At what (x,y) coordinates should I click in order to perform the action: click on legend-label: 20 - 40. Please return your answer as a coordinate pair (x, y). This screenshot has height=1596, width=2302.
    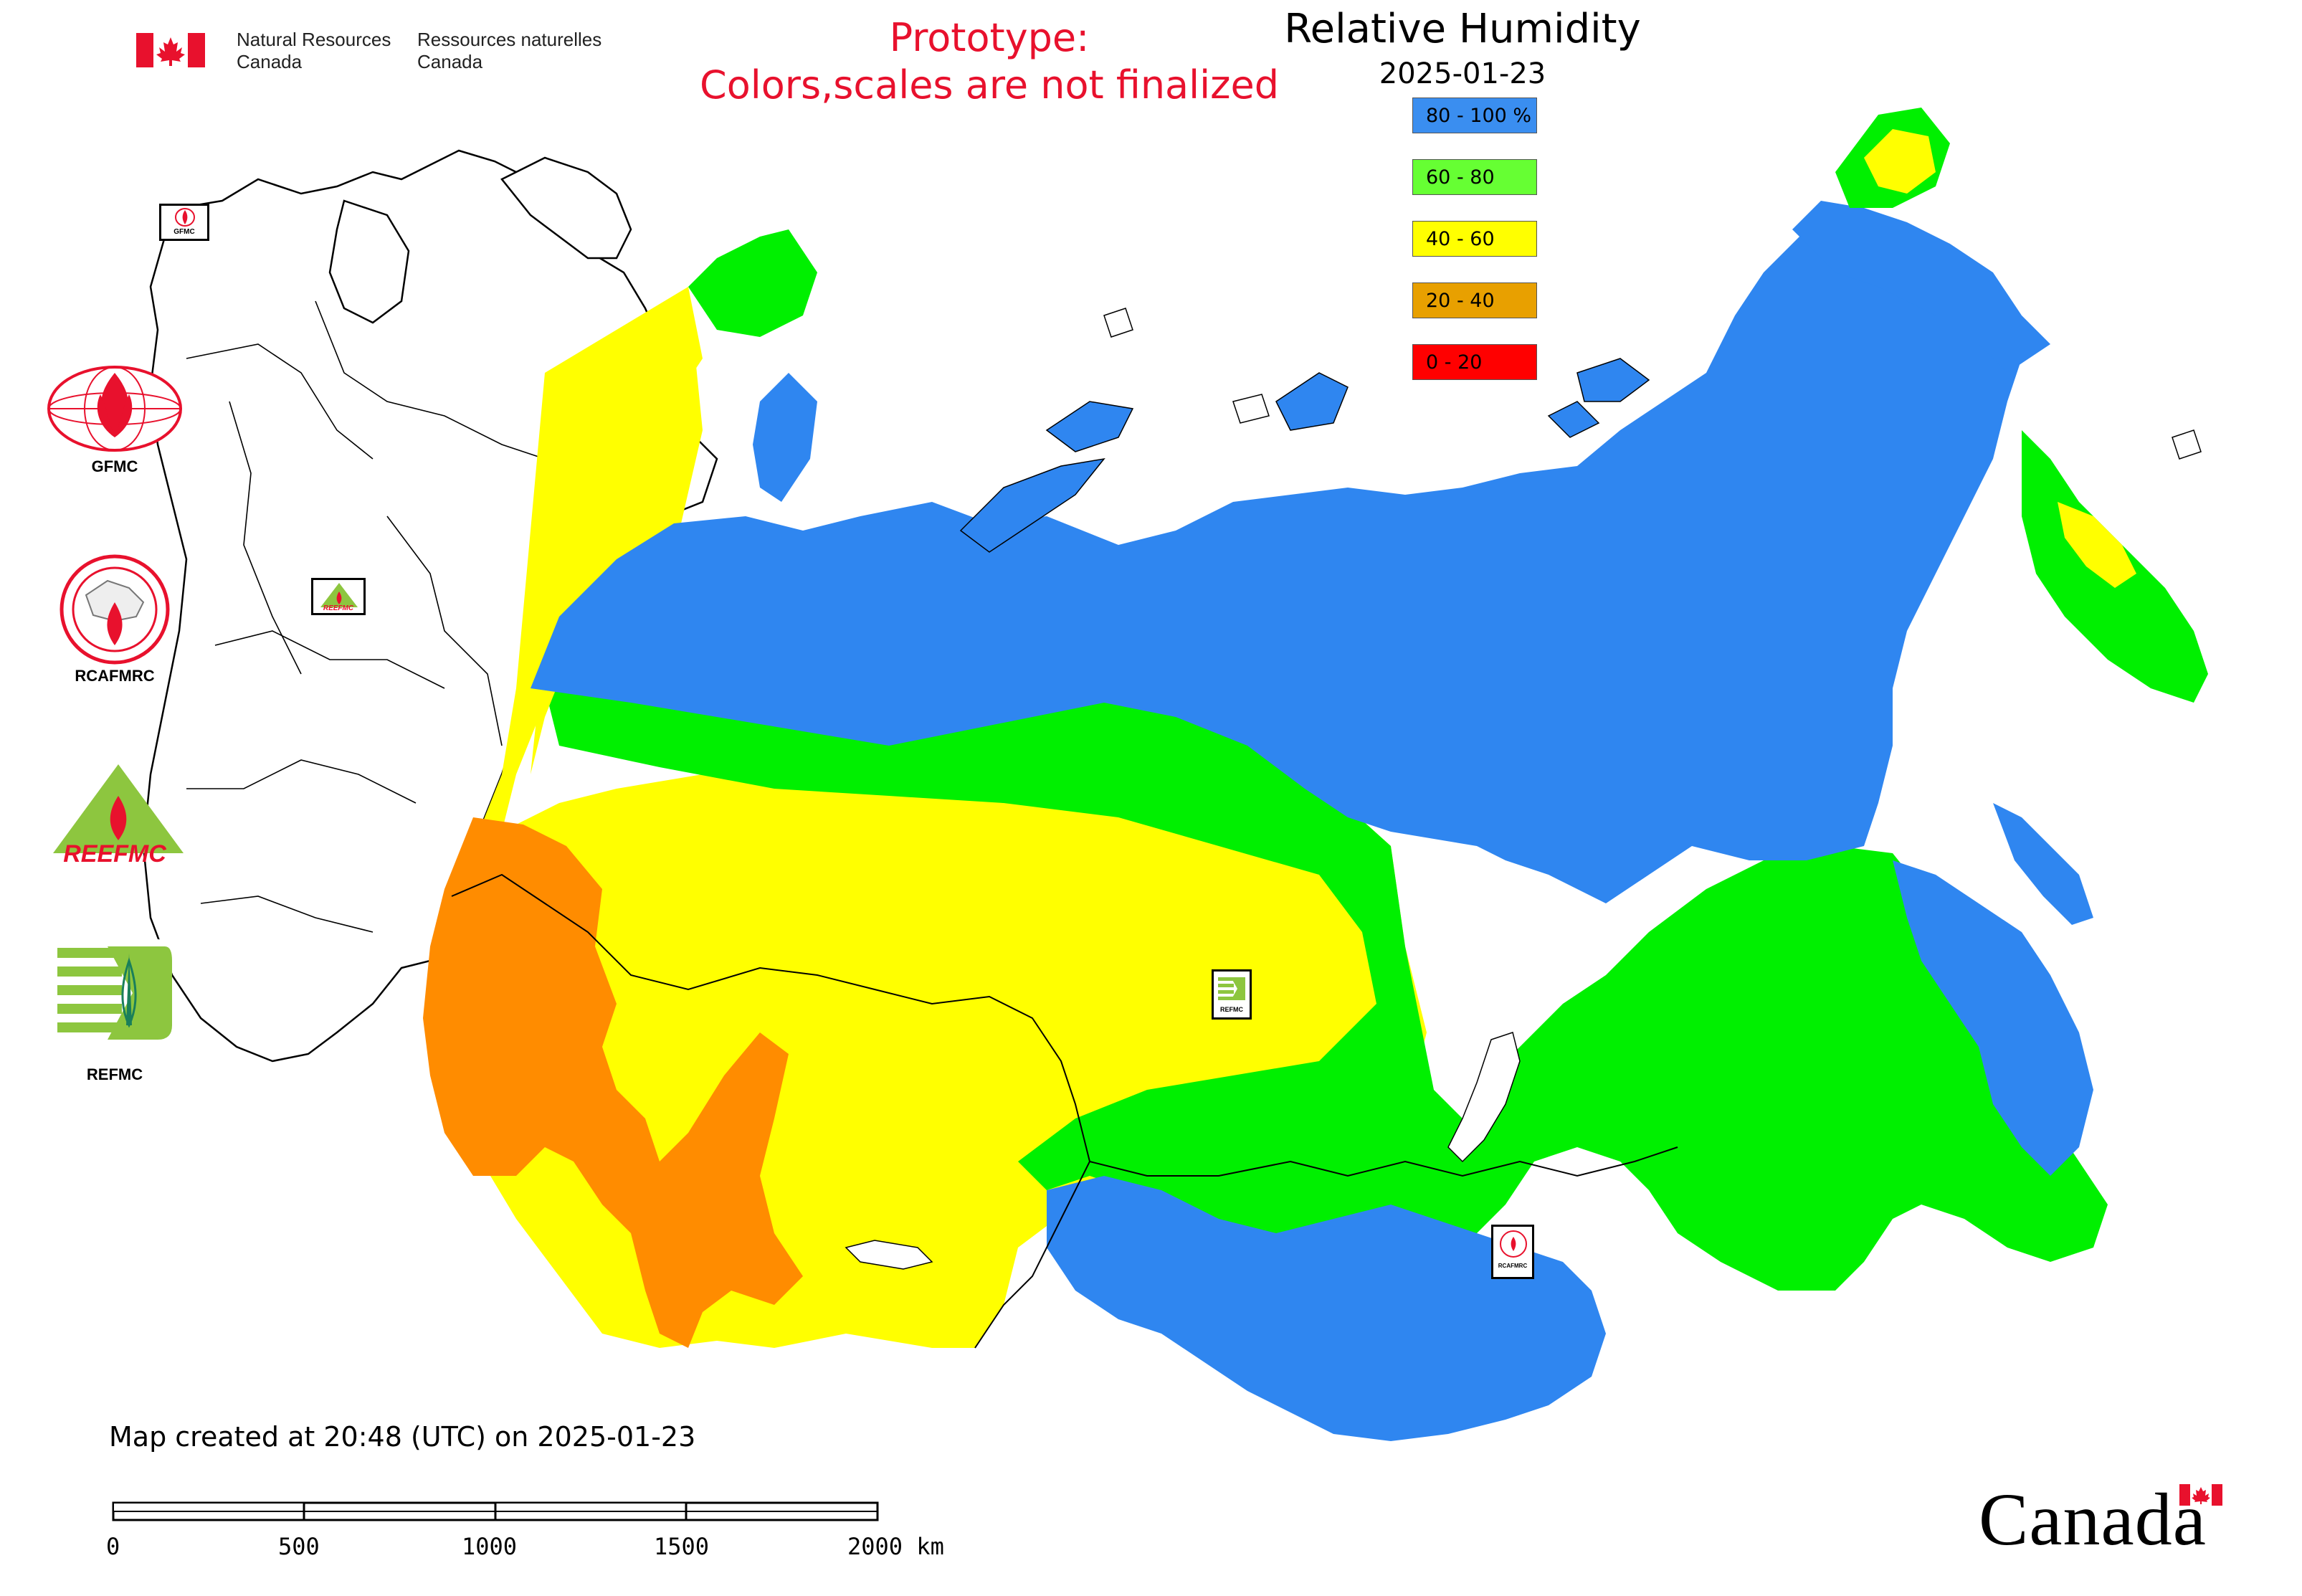
    Looking at the image, I should click on (1460, 301).